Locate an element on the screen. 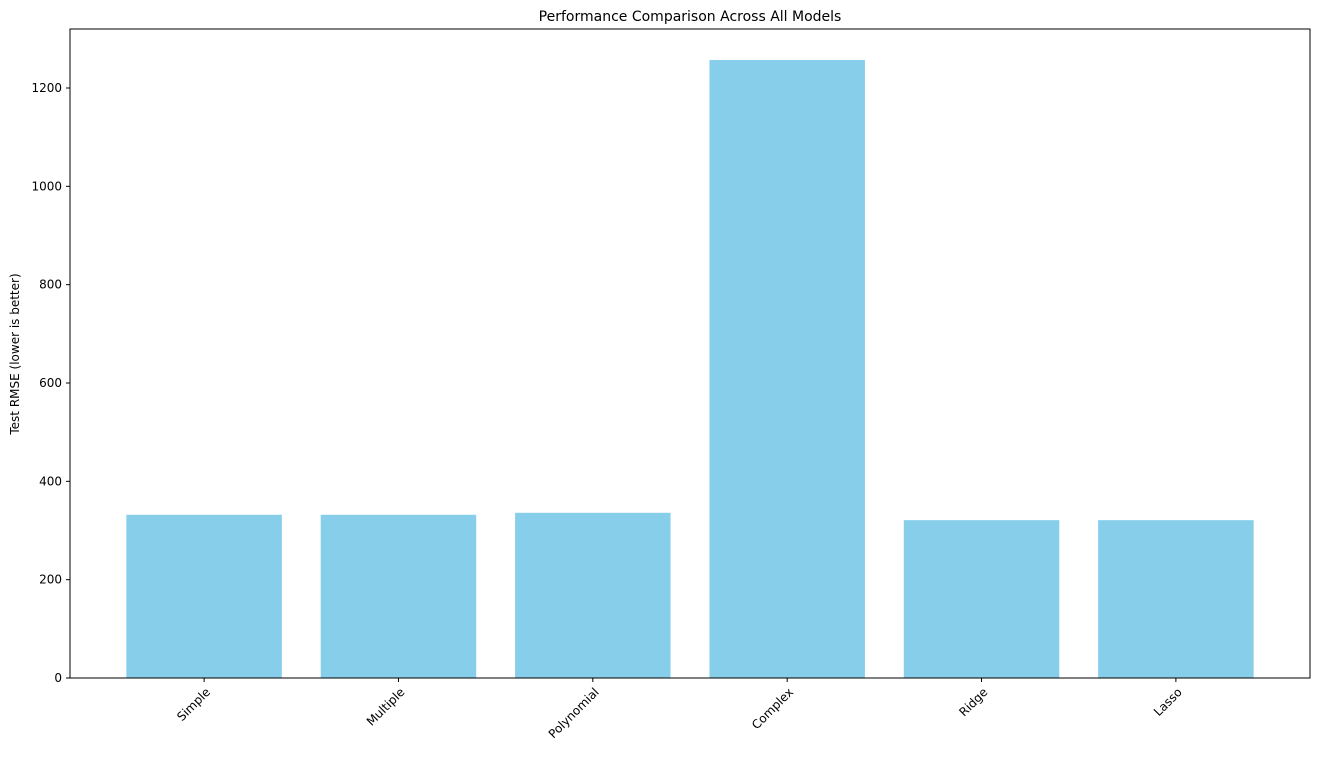 This screenshot has height=758, width=1334. y-tick-label: 0 is located at coordinates (58, 678).